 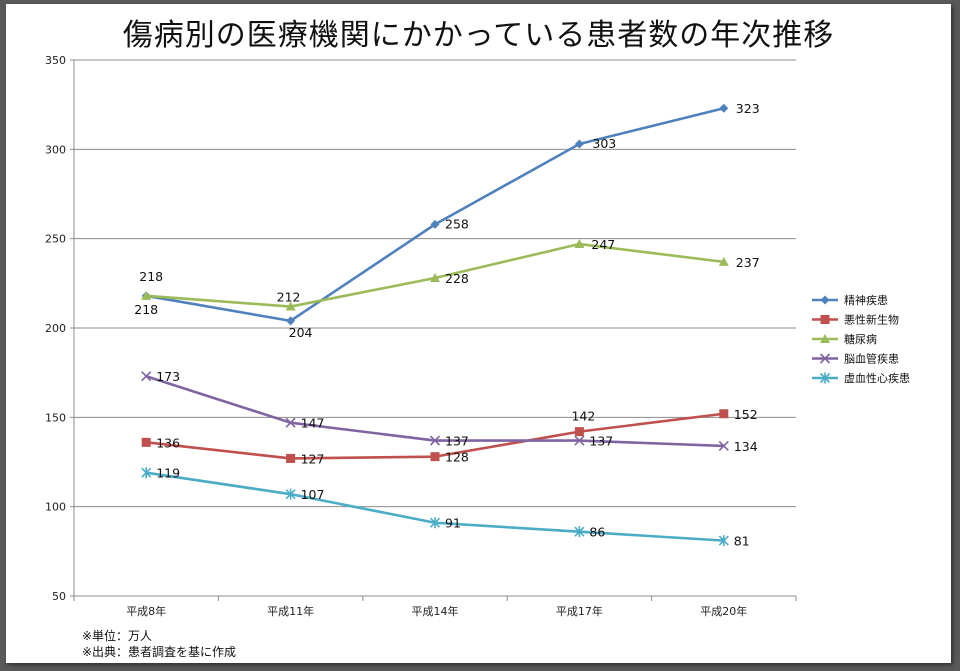 What do you see at coordinates (55, 417) in the screenshot?
I see `y-tick-label: 150` at bounding box center [55, 417].